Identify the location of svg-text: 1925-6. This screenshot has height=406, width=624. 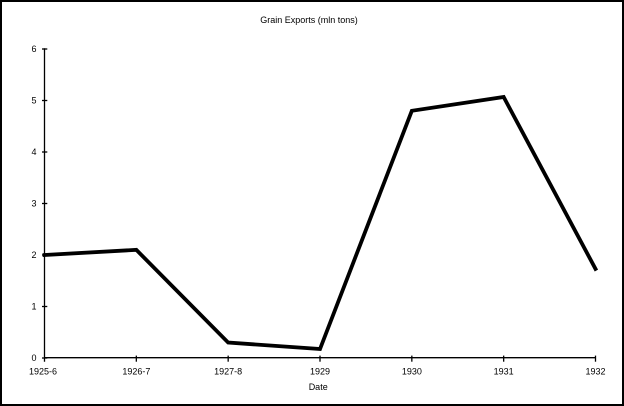
(43, 372).